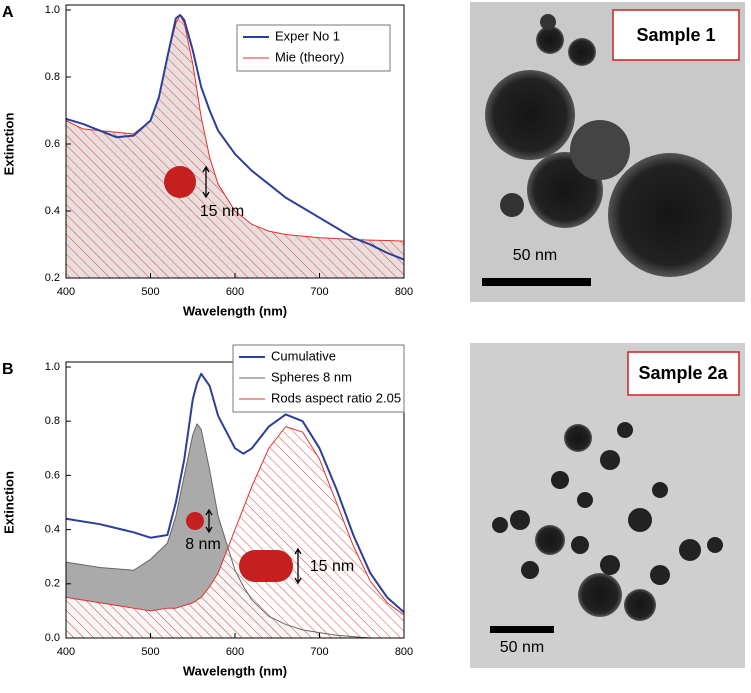 This screenshot has width=751, height=693. What do you see at coordinates (266, 566) in the screenshot?
I see `rod-icon` at bounding box center [266, 566].